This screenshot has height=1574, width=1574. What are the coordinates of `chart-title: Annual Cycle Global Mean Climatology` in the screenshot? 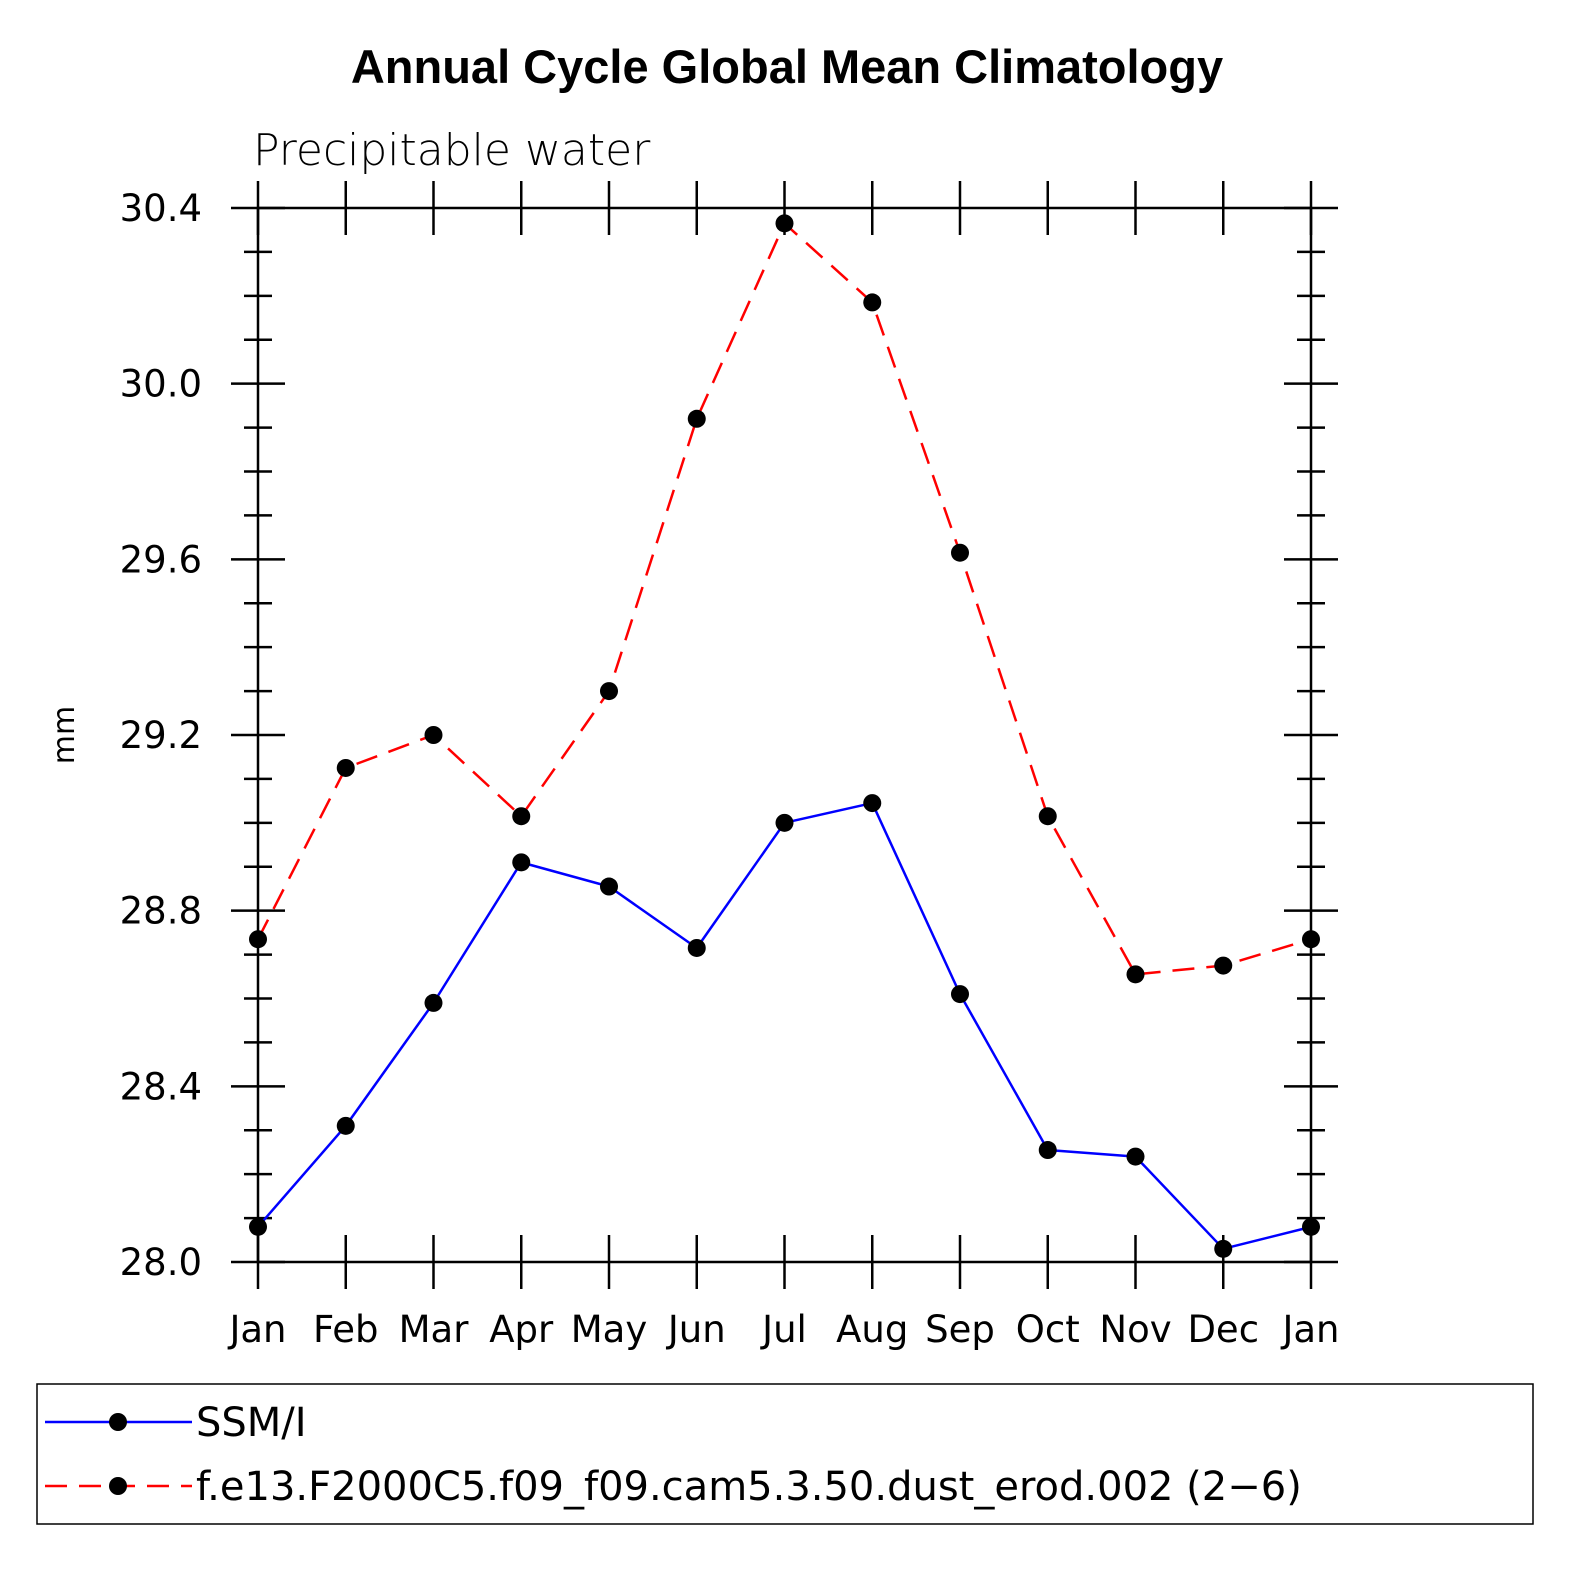 It's located at (787, 66).